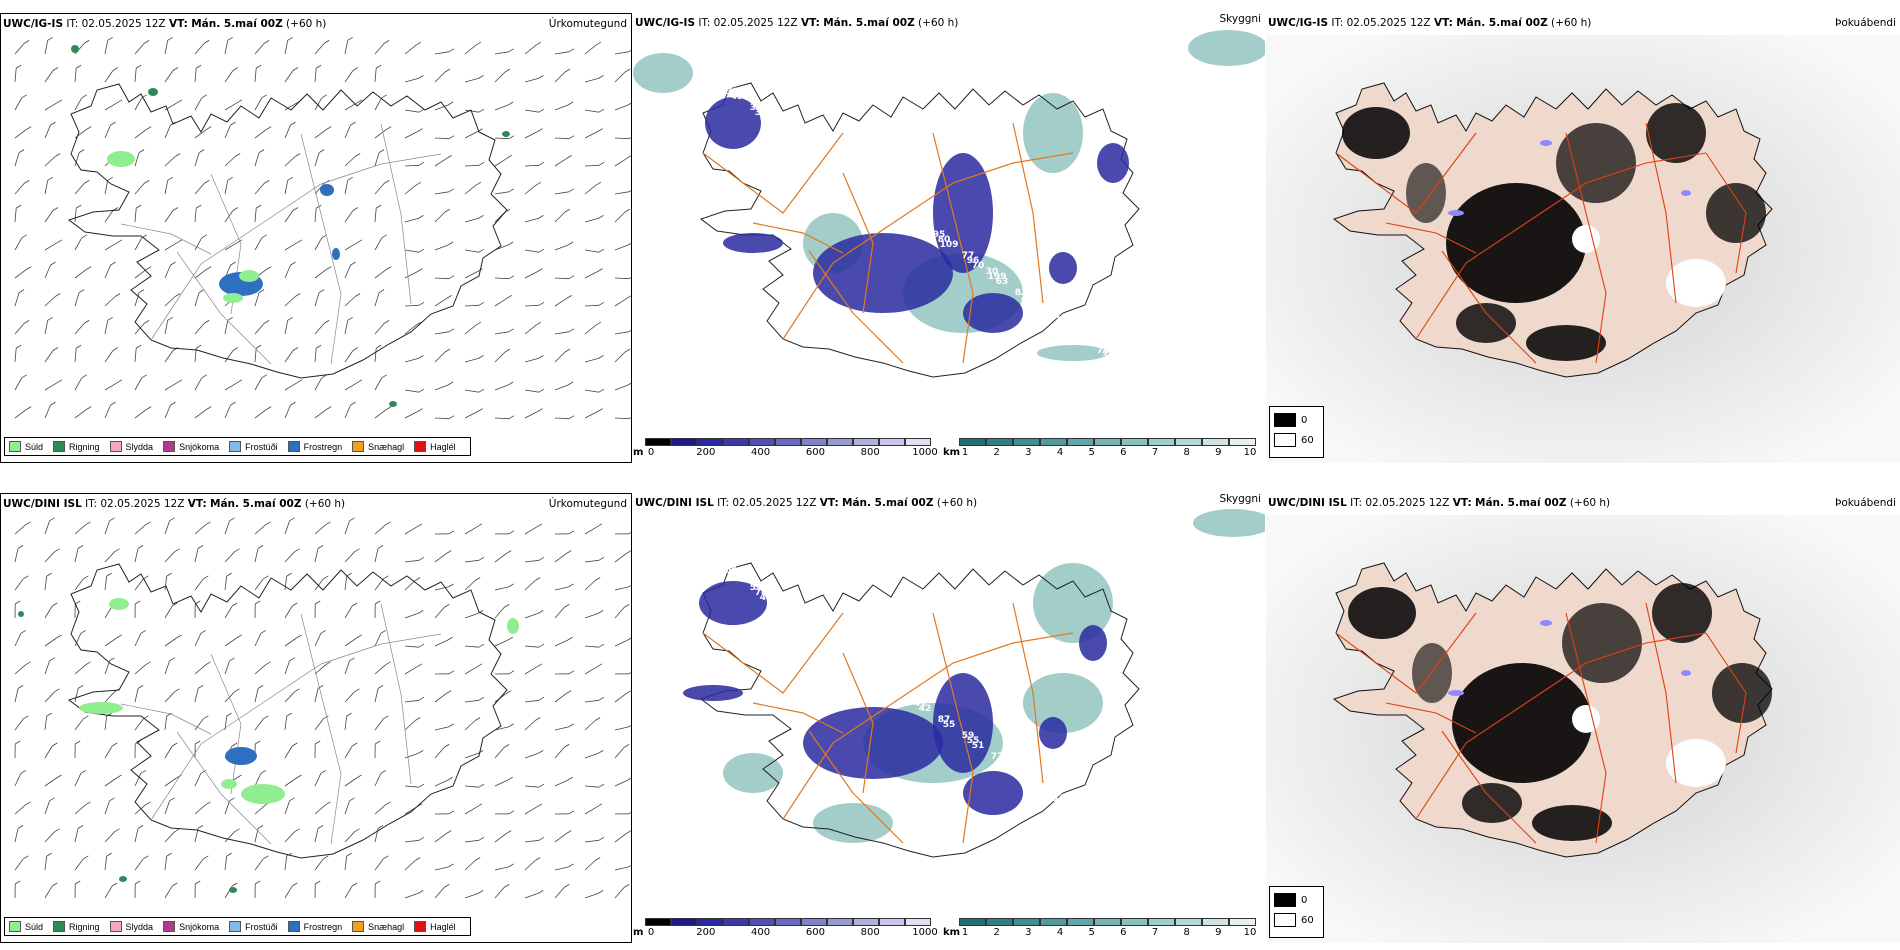 The width and height of the screenshot is (1900, 950). What do you see at coordinates (978, 746) in the screenshot?
I see `cloud-base-label: 51` at bounding box center [978, 746].